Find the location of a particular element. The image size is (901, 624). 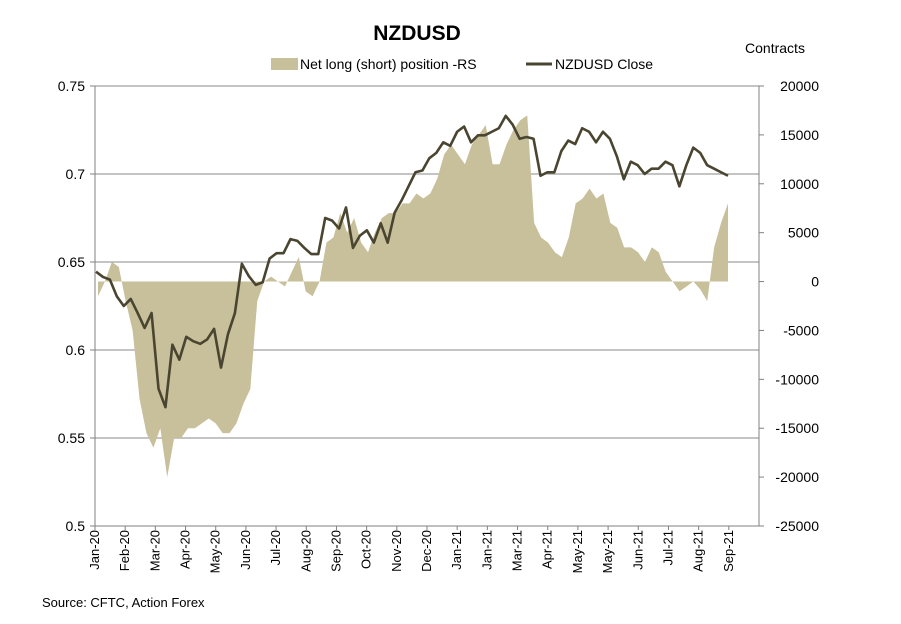

right-tick-label: 15000 is located at coordinates (799, 135).